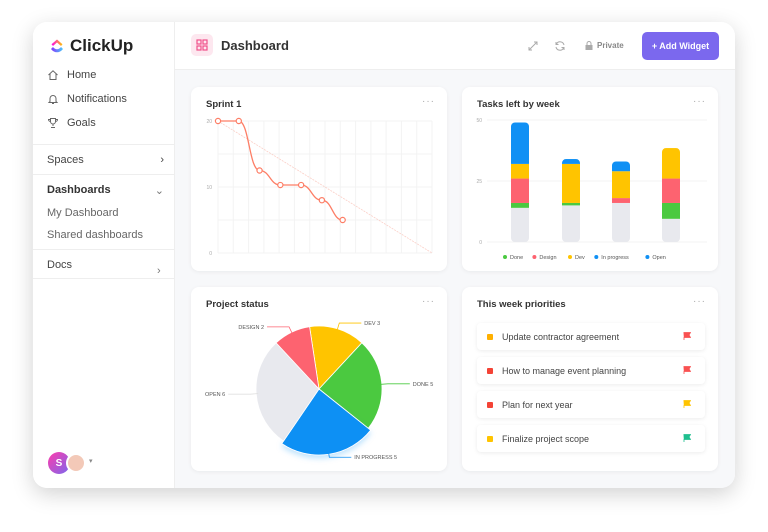  Describe the element at coordinates (79, 190) in the screenshot. I see `dashboards-label: Dashboards` at that location.